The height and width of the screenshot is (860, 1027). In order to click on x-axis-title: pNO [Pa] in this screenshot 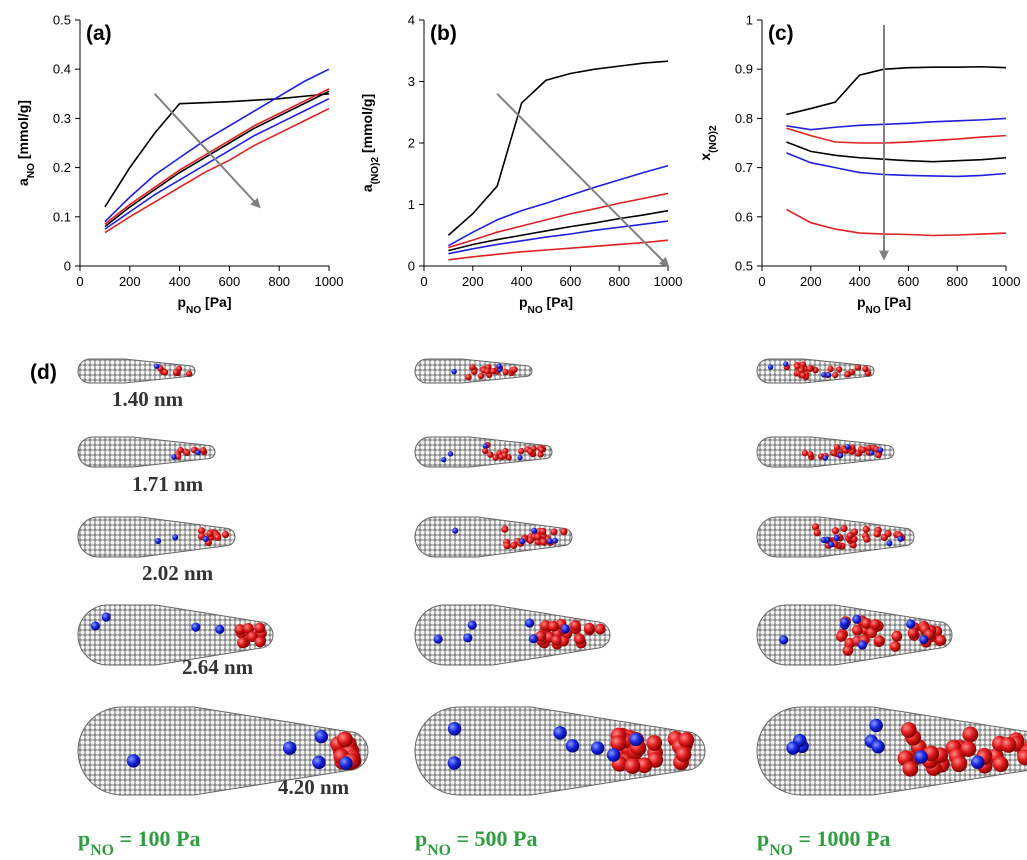, I will do `click(884, 305)`.